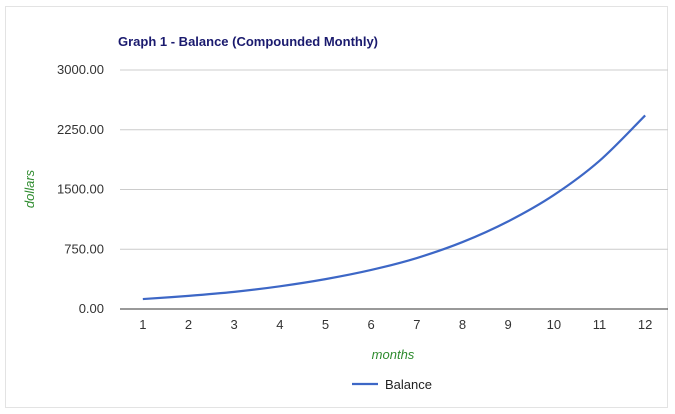 The width and height of the screenshot is (675, 414). Describe the element at coordinates (84, 248) in the screenshot. I see `y-tick-label: 750.00` at that location.